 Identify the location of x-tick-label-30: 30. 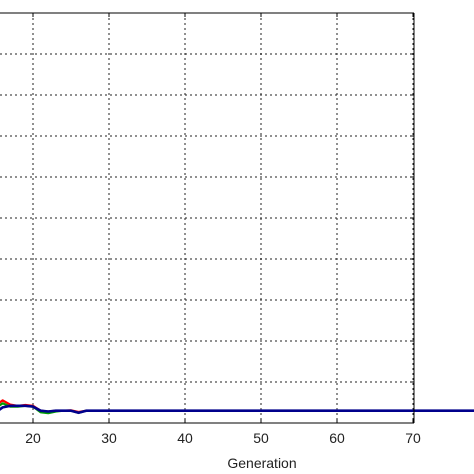
(109, 438).